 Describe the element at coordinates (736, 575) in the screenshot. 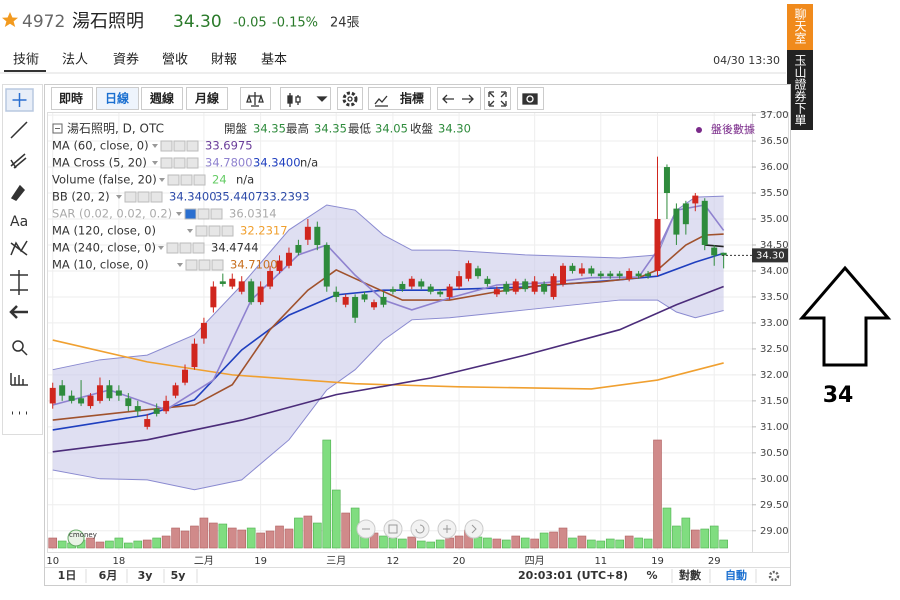

I see `scale-option: 自動` at that location.